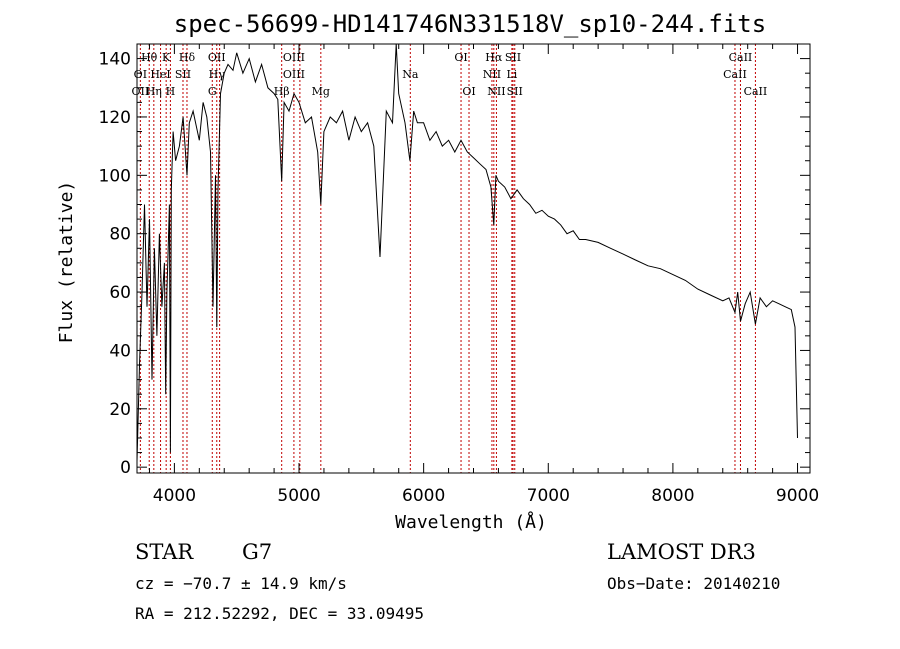 This screenshot has width=900, height=649. Describe the element at coordinates (282, 91) in the screenshot. I see `line-marker-label: Hβ` at that location.